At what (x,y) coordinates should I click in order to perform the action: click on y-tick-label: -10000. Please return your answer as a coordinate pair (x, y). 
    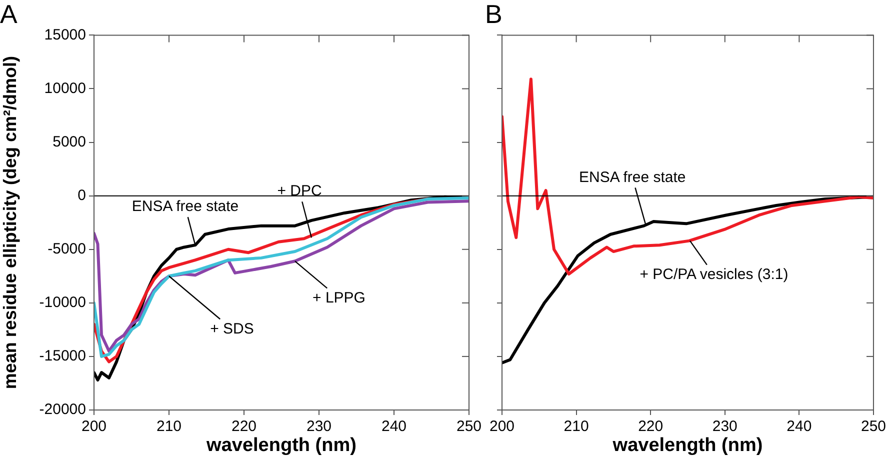
    Looking at the image, I should click on (62, 303).